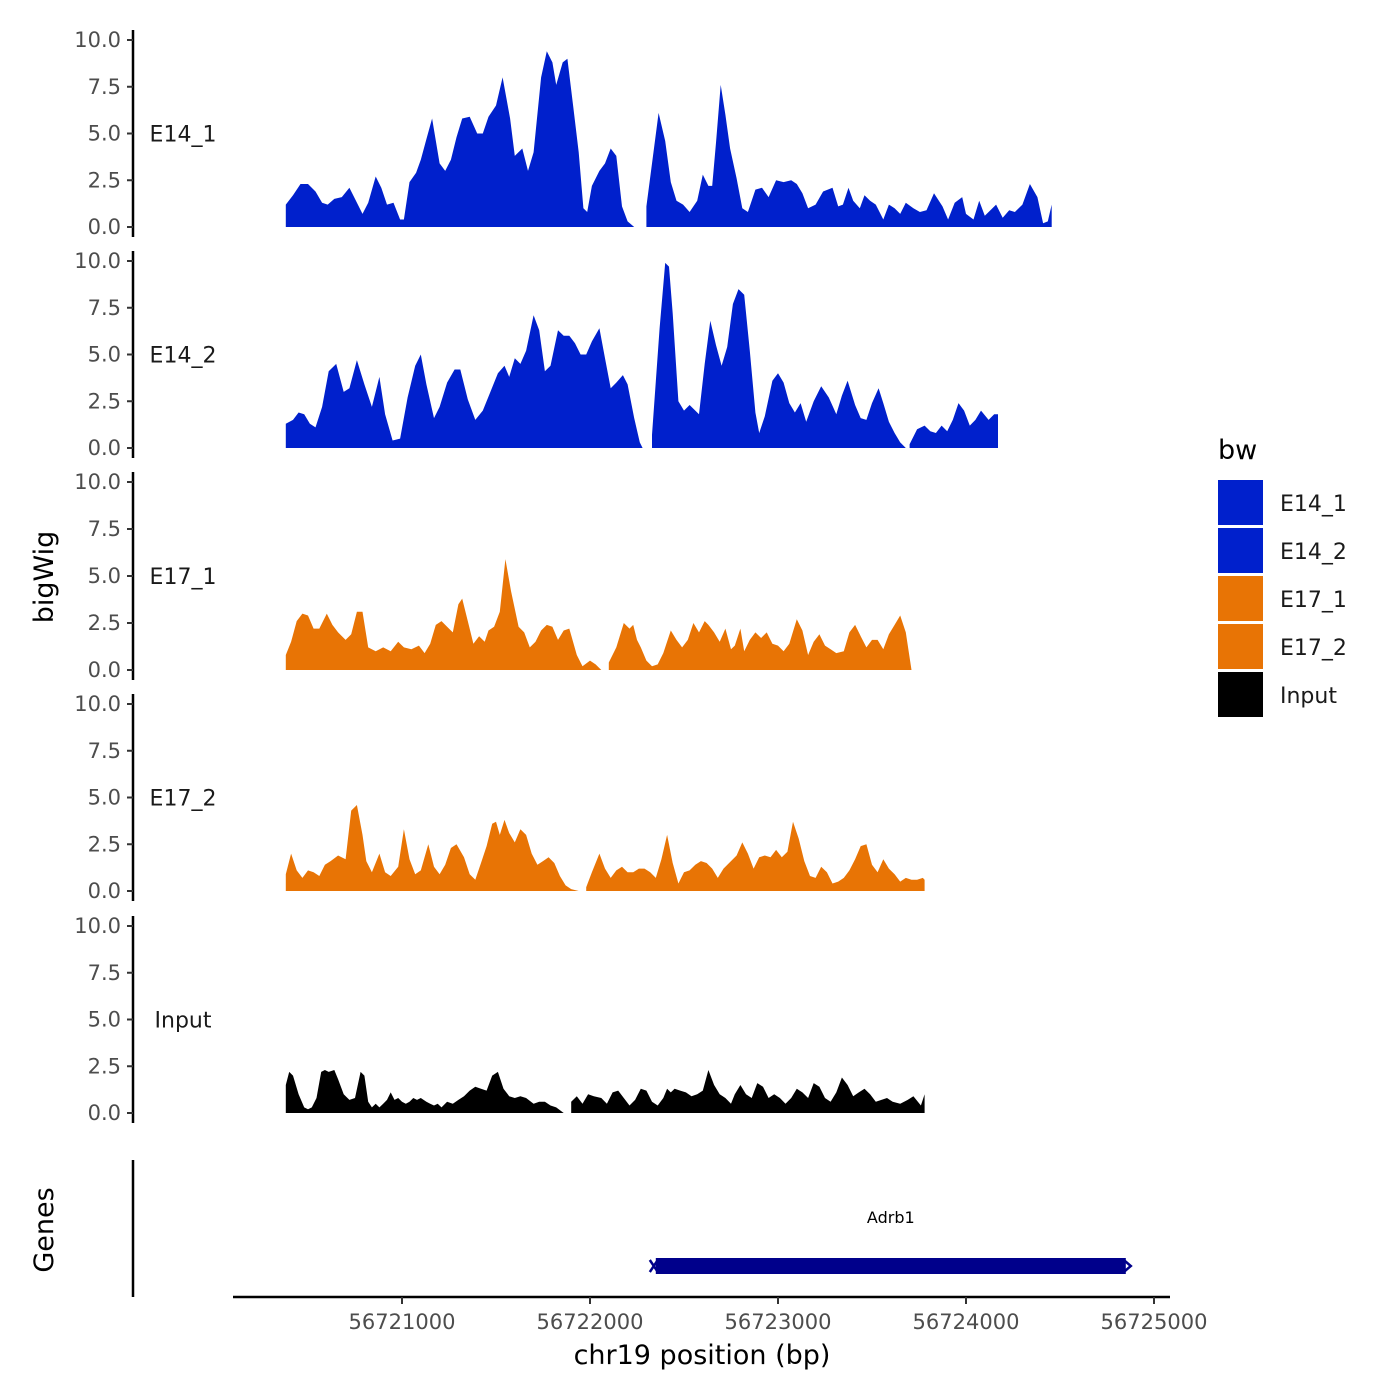 The image size is (1400, 1400). I want to click on legend-item: E17_1, so click(1282, 598).